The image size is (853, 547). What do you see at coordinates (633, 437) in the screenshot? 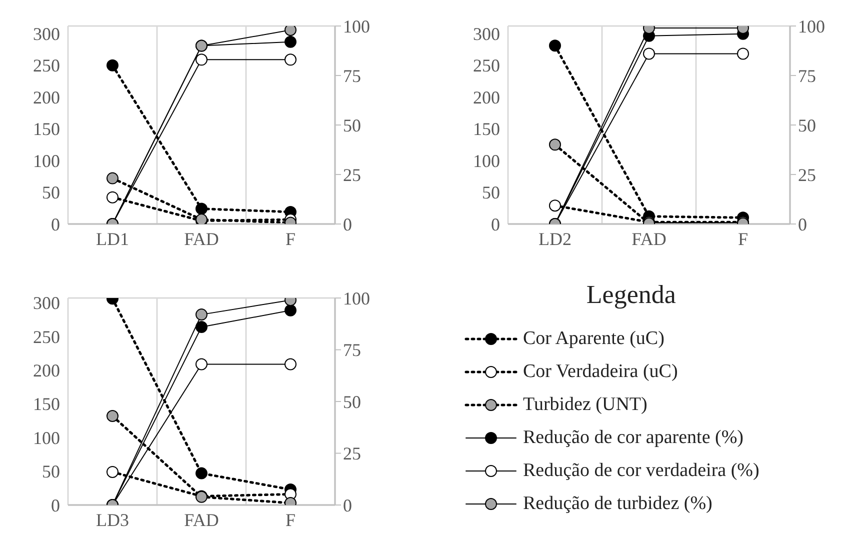
I see `legend-label: Redução de cor aparente (%)` at bounding box center [633, 437].